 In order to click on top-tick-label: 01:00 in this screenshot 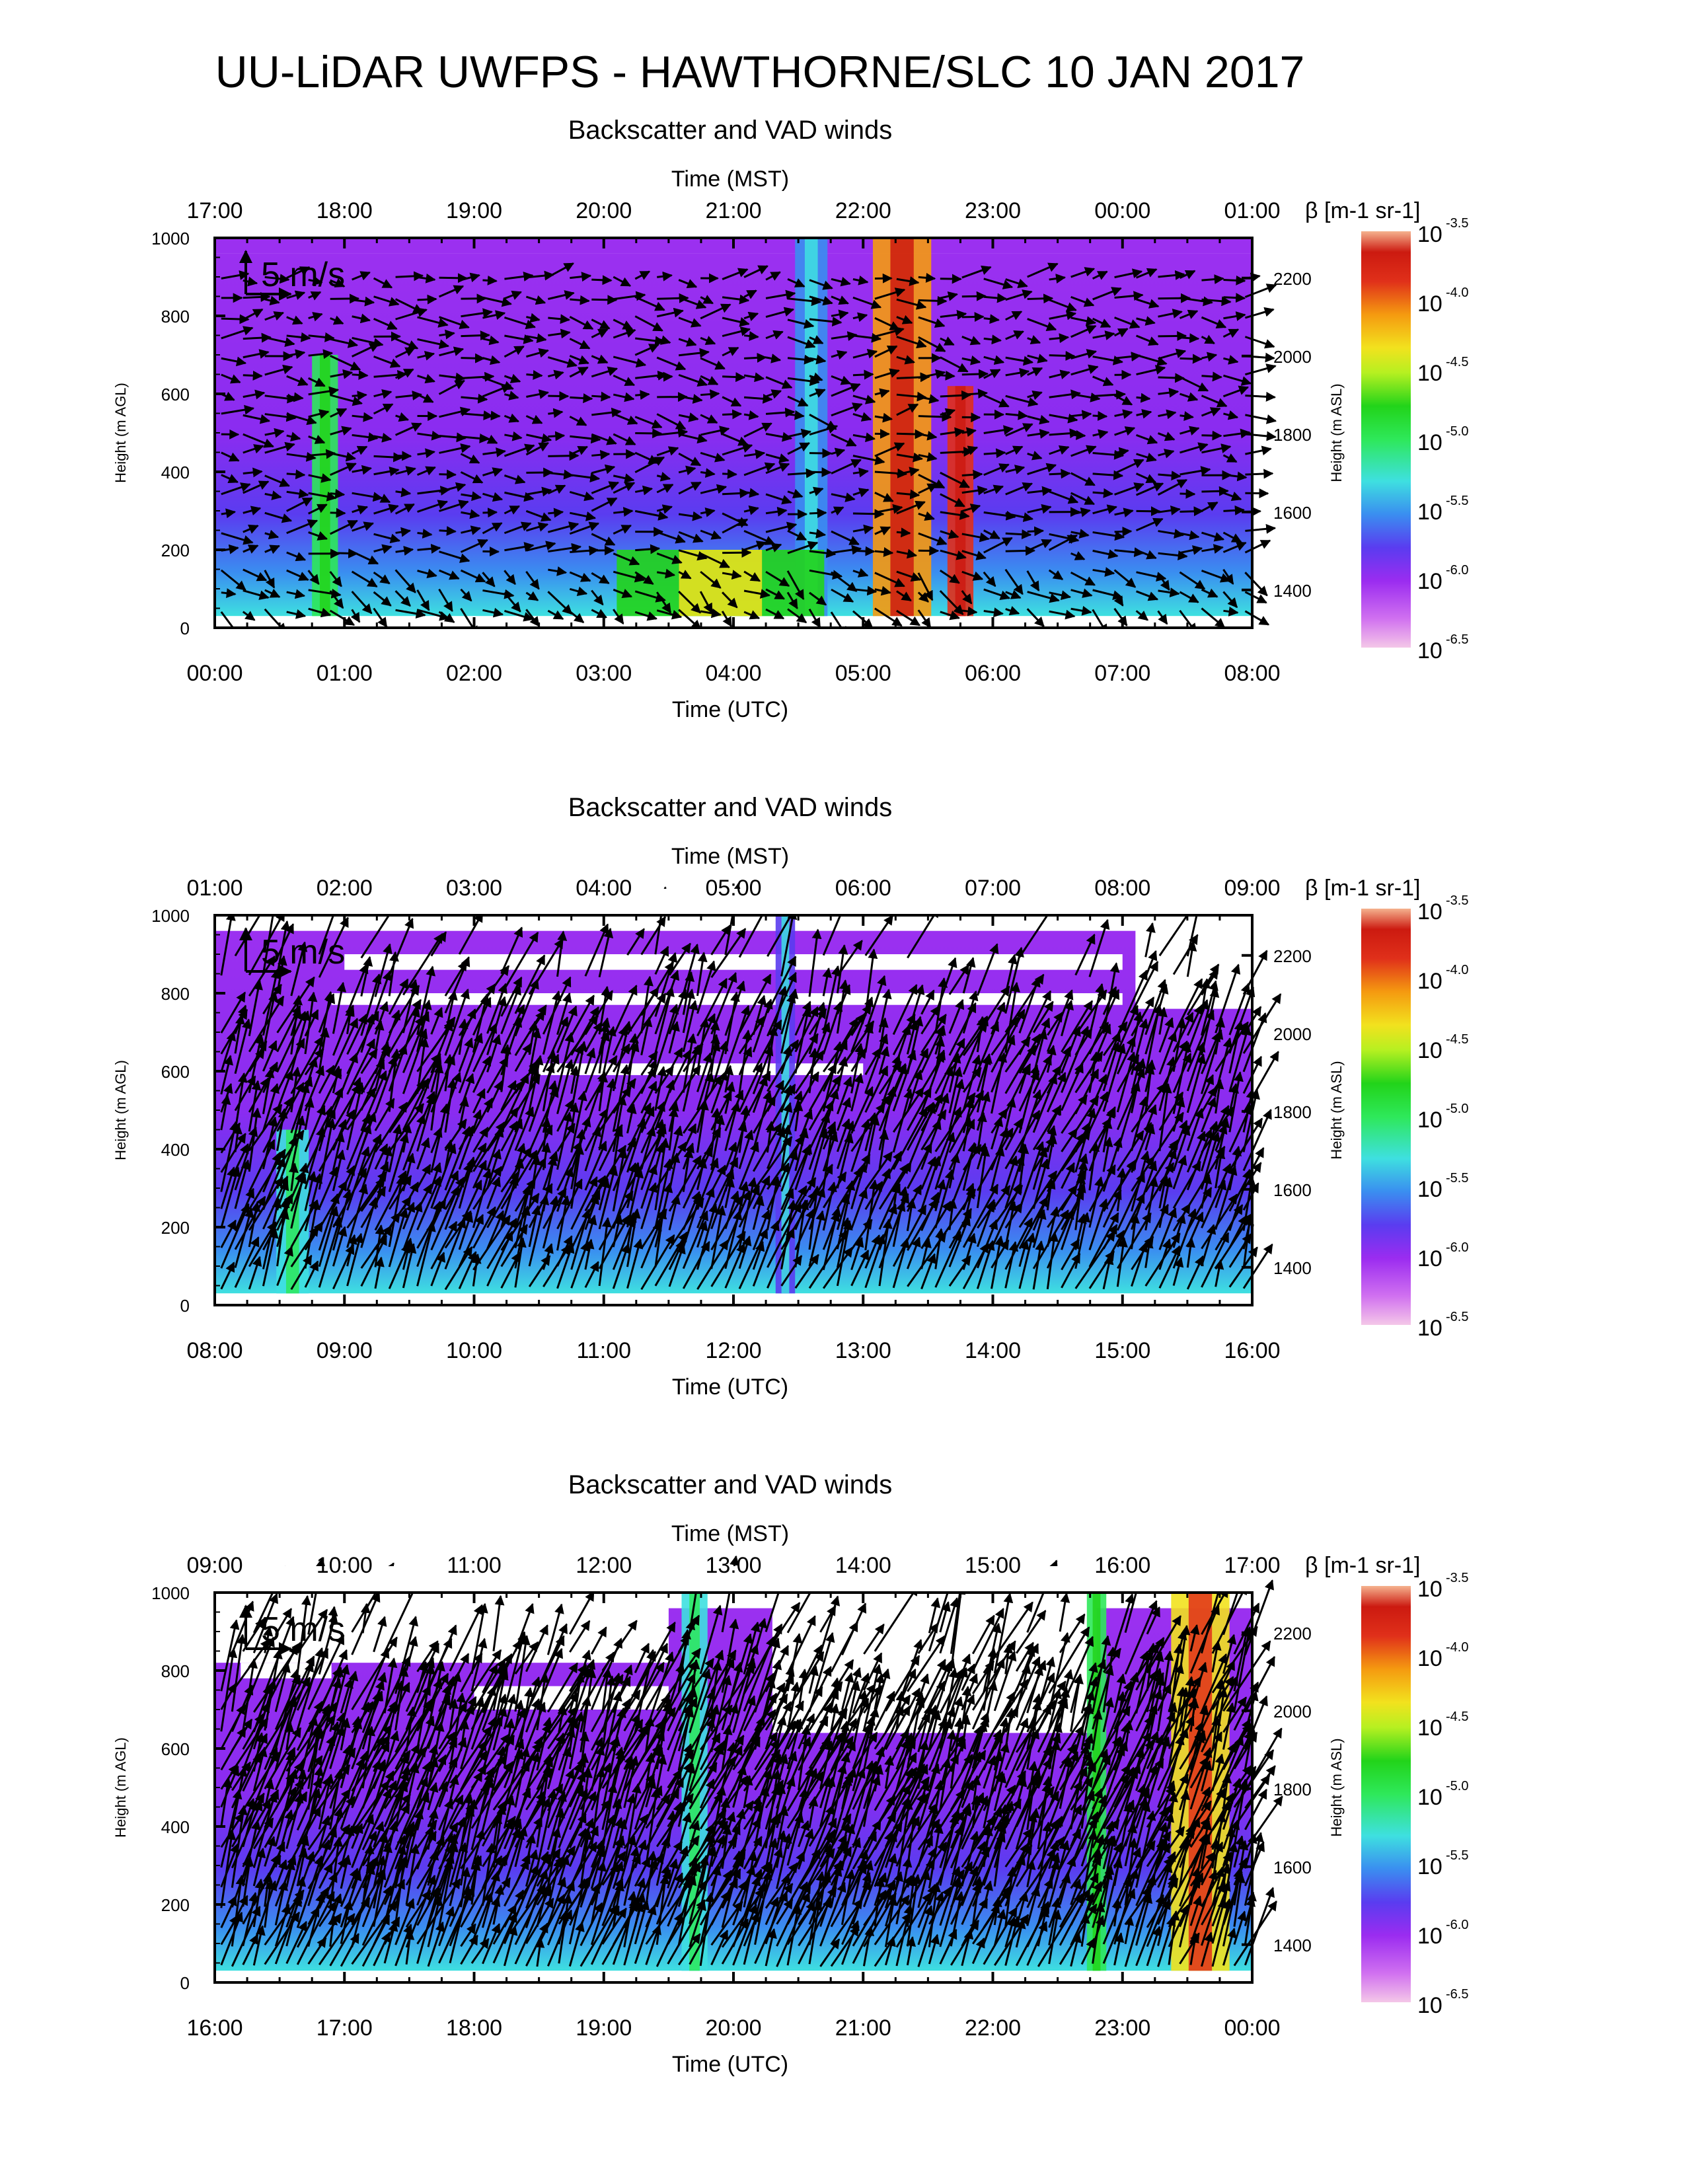, I will do `click(1252, 210)`.